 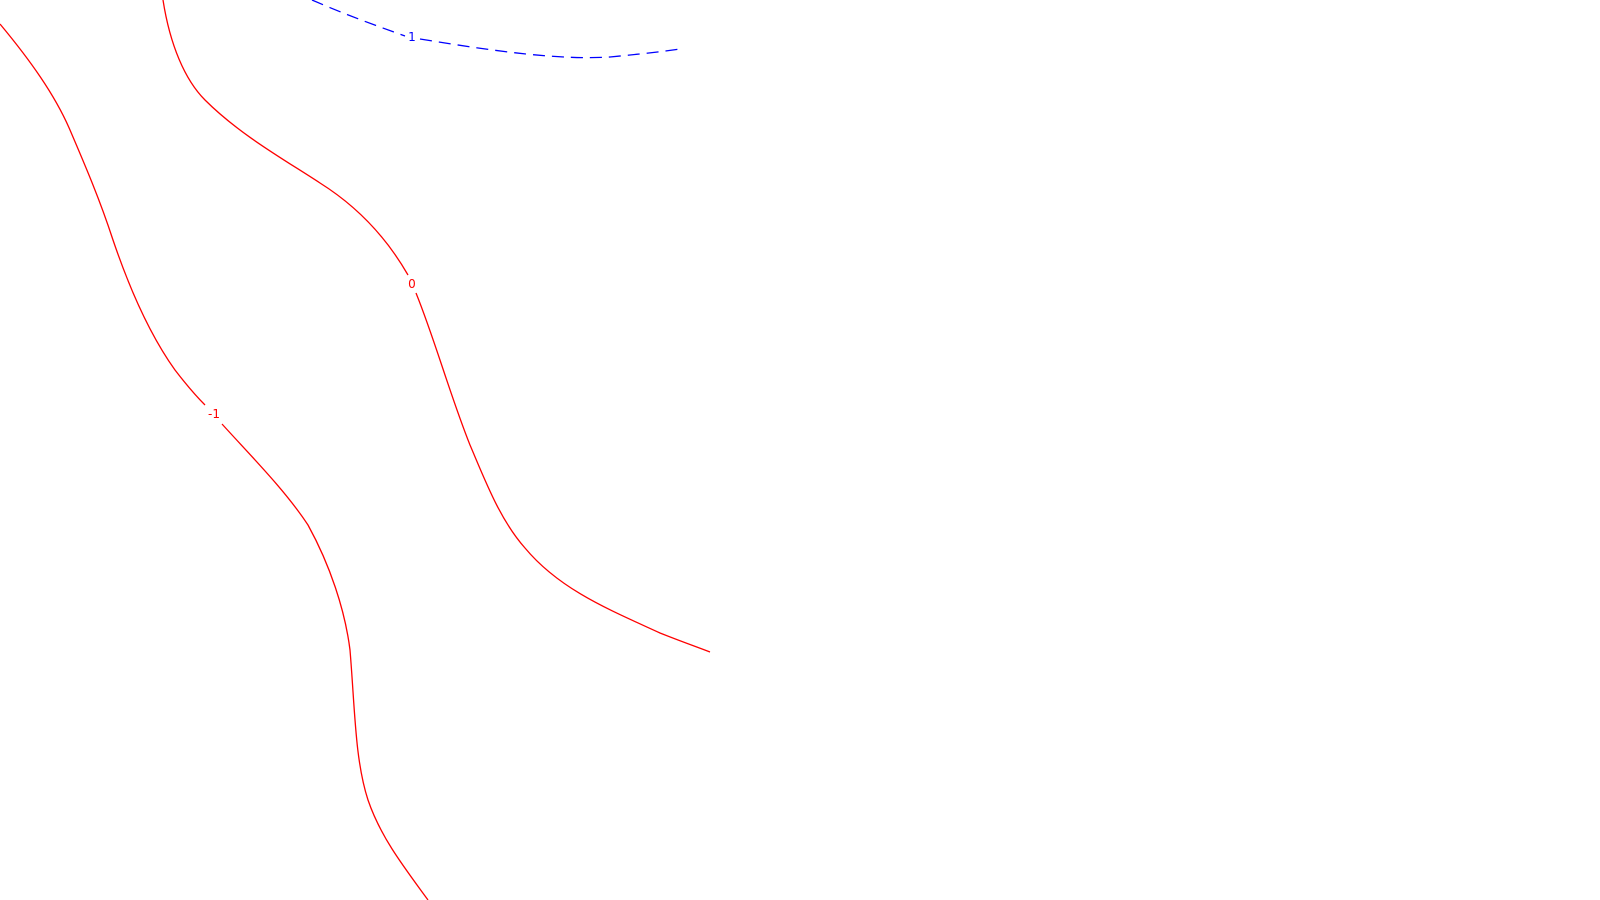 What do you see at coordinates (550, 48) in the screenshot?
I see `contour-line-blue-cont` at bounding box center [550, 48].